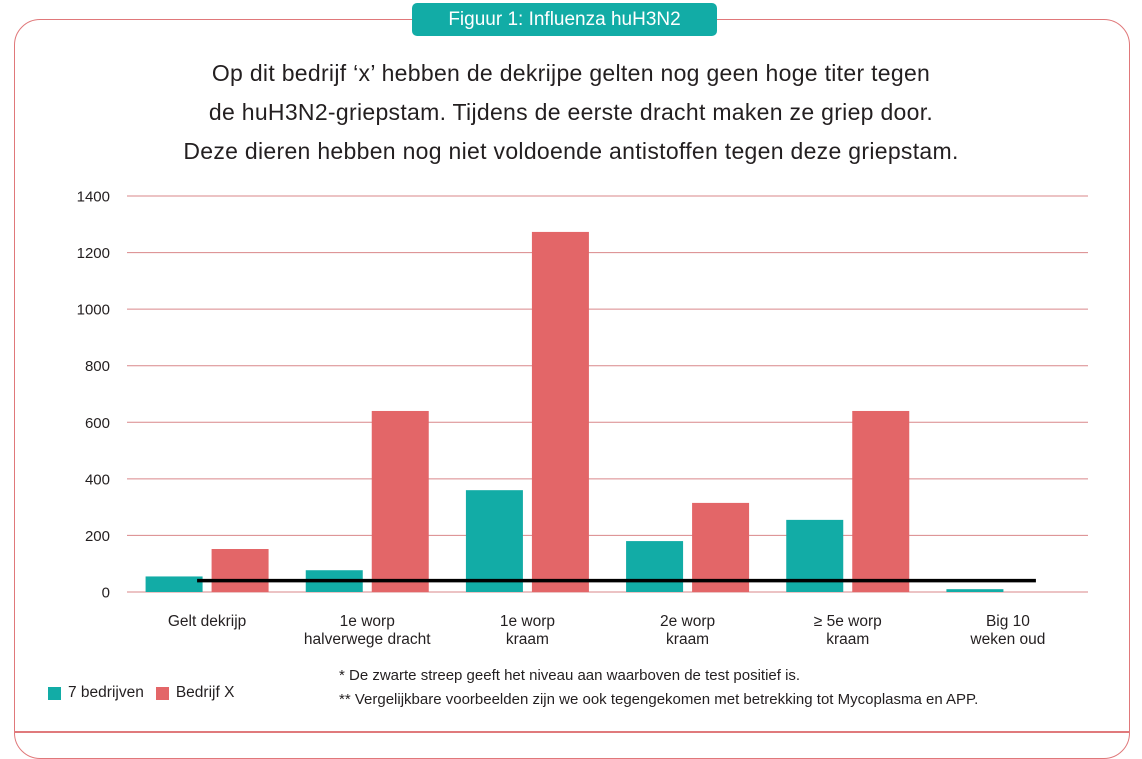  Describe the element at coordinates (1008, 621) in the screenshot. I see `x-tick-label-line: Big 10` at that location.